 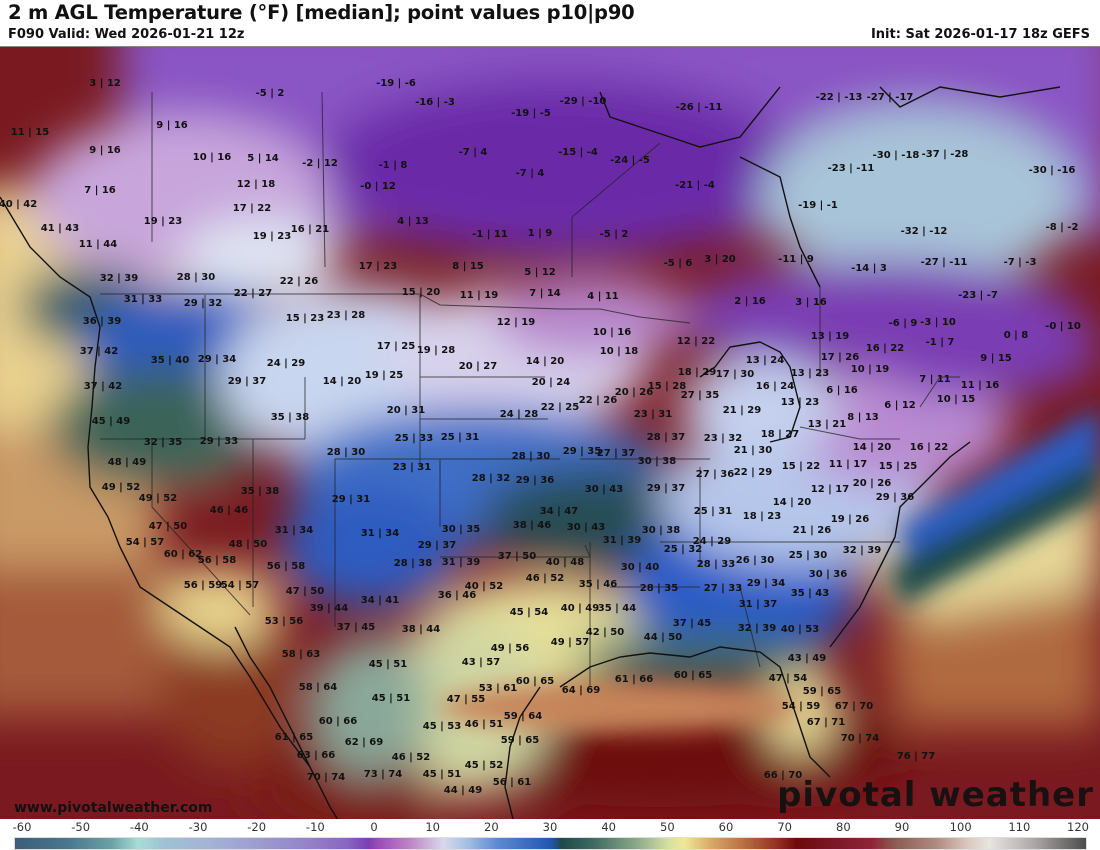 I want to click on point-value: 54 | 59, so click(x=801, y=706).